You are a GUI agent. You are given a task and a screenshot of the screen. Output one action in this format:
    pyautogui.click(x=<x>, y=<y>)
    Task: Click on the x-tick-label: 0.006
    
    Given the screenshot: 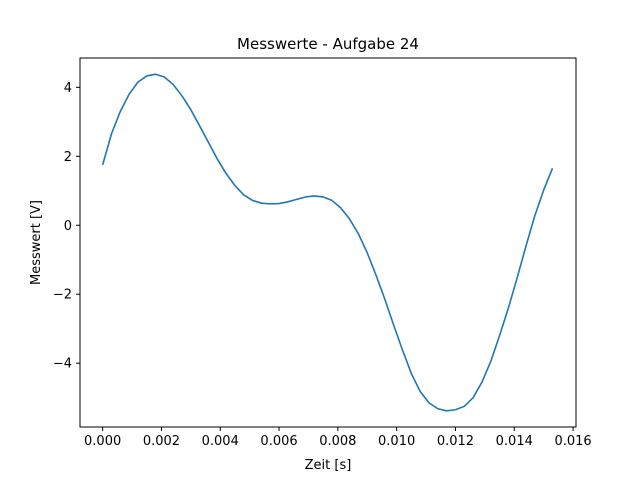 What is the action you would take?
    pyautogui.click(x=278, y=441)
    